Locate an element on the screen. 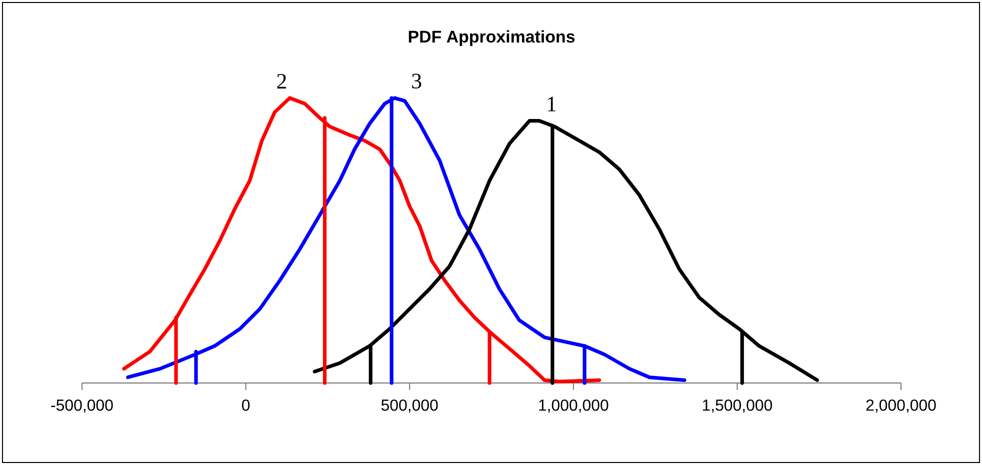 The image size is (982, 465). series-label: 1 is located at coordinates (552, 104).